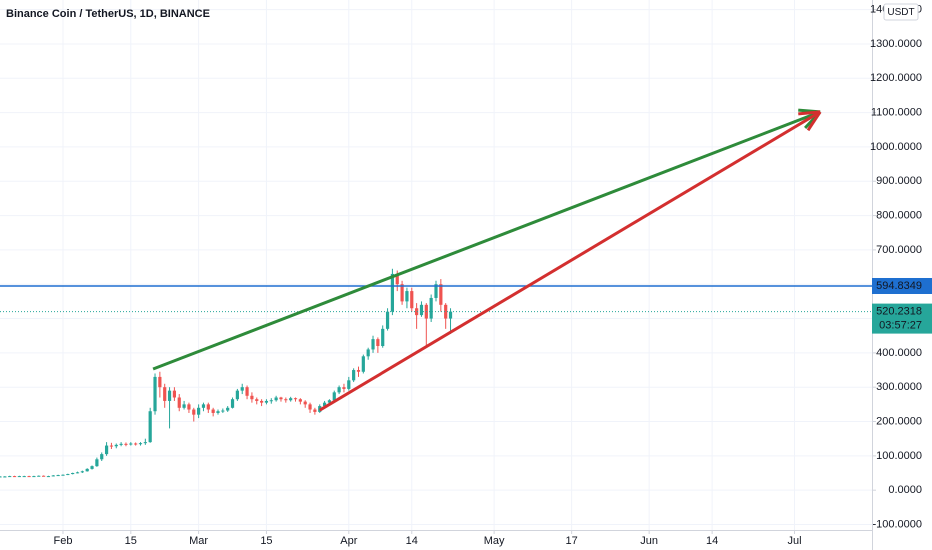  Describe the element at coordinates (896, 147) in the screenshot. I see `y-tick-label: 1000.0000` at that location.